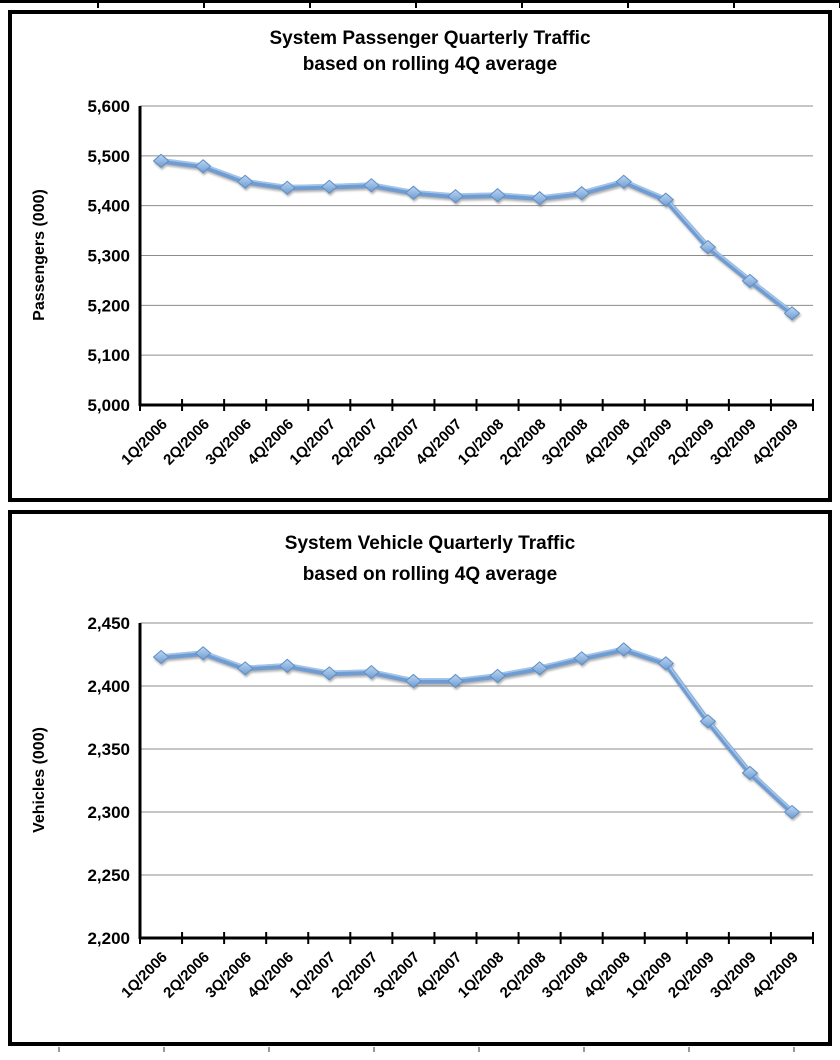 This screenshot has height=1060, width=840. I want to click on y-tick-label: 2,200, so click(108, 938).